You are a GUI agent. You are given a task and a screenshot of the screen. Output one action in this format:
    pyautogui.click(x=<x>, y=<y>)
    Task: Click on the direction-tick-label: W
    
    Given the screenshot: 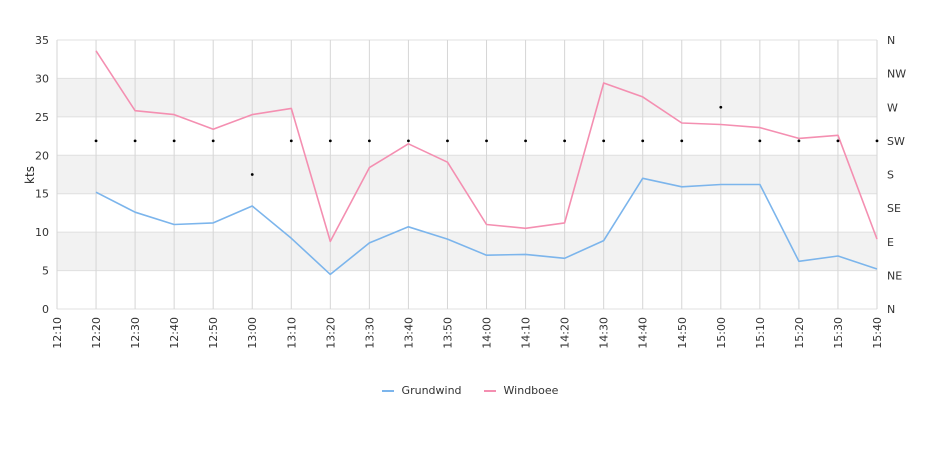 What is the action you would take?
    pyautogui.click(x=892, y=107)
    